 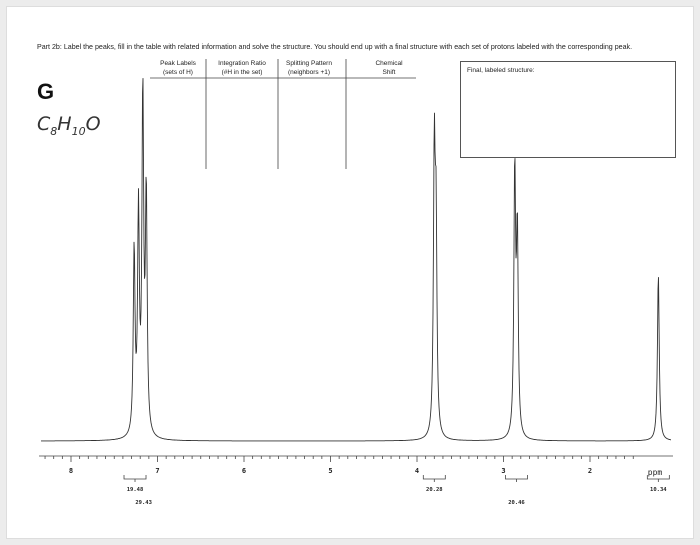 I want to click on table-header: Chemical, so click(x=389, y=63).